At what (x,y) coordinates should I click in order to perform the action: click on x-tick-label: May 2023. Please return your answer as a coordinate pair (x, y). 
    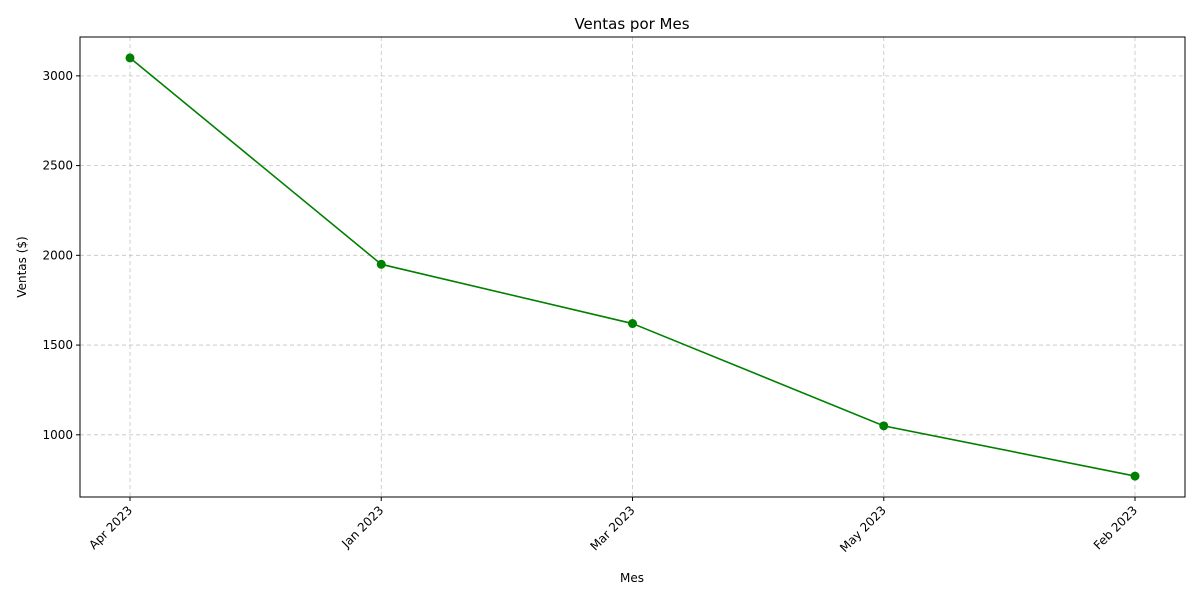
    Looking at the image, I should click on (863, 529).